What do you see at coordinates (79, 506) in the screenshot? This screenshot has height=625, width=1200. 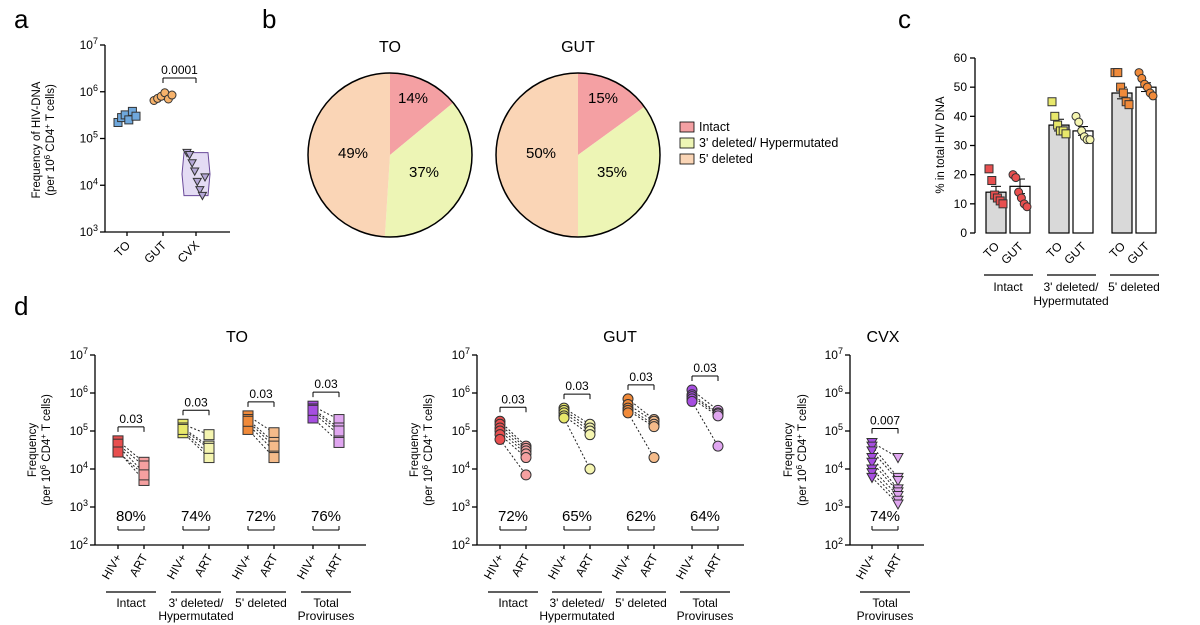 I see `d-ytick-label: 10³` at bounding box center [79, 506].